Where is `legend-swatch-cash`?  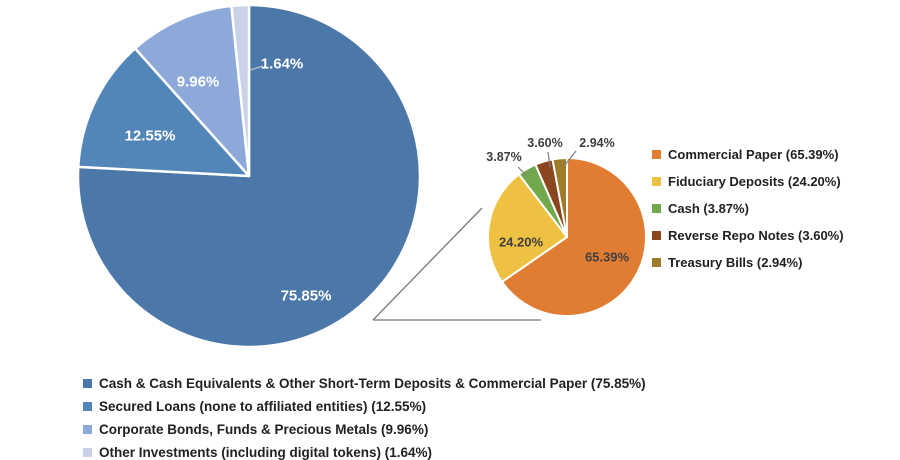
legend-swatch-cash is located at coordinates (656, 208).